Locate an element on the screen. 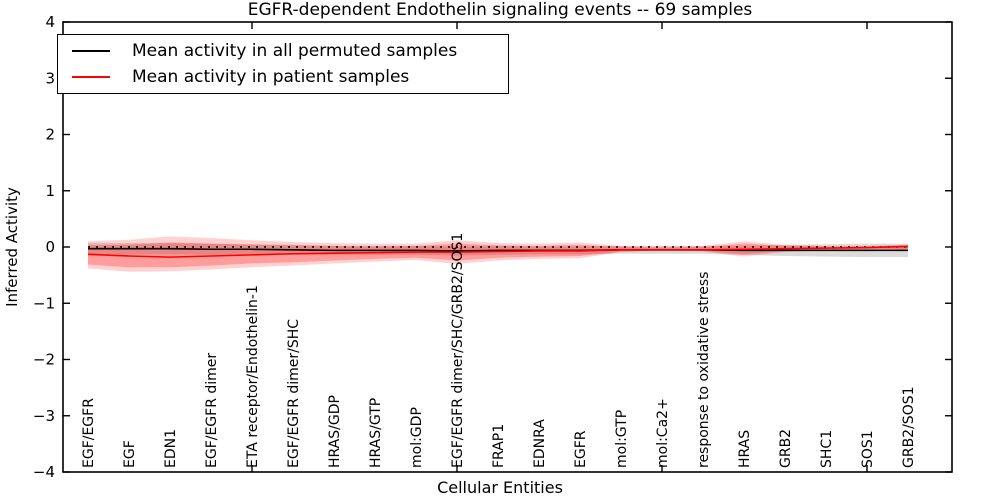 The image size is (1000, 500). y-tick-label: −1 is located at coordinates (44, 303).